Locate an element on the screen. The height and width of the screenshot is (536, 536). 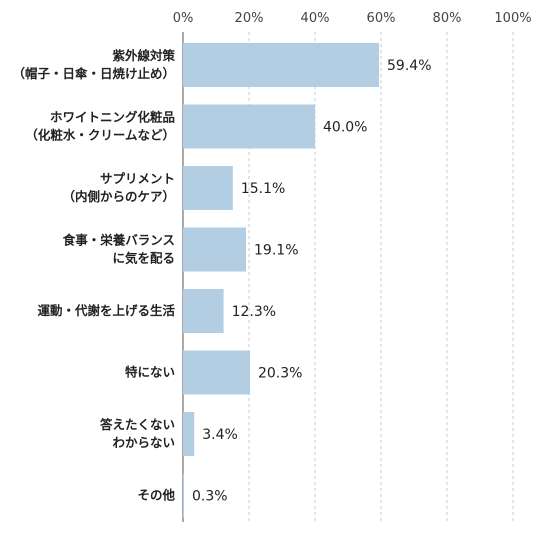
category-label: わからない is located at coordinates (143, 442).